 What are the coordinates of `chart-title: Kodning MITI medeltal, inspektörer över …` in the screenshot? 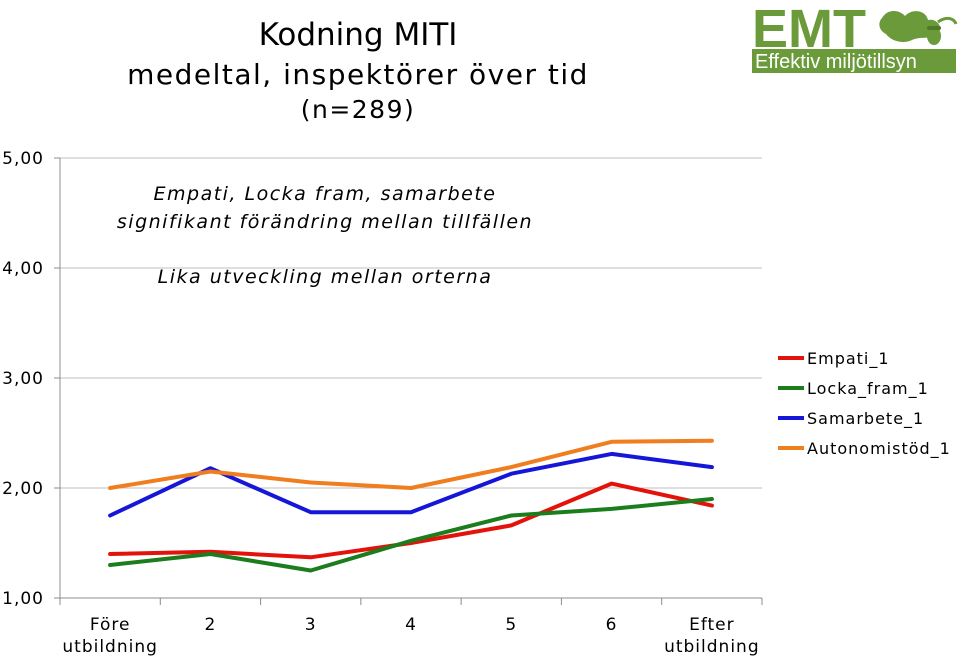 It's located at (358, 70).